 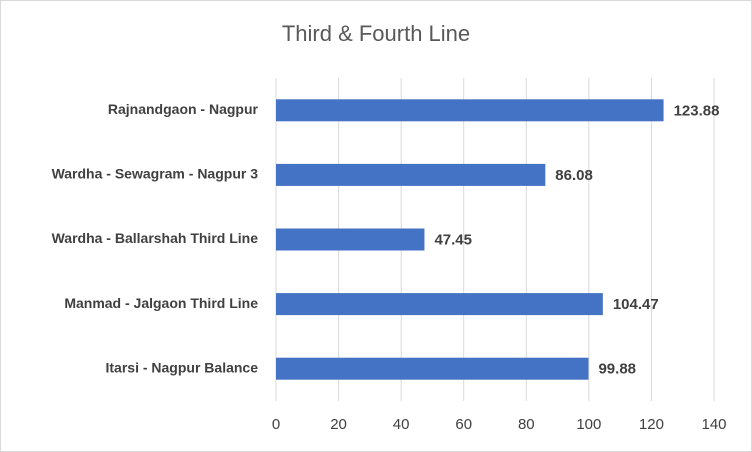 What do you see at coordinates (713, 424) in the screenshot?
I see `x-tick-label: 140` at bounding box center [713, 424].